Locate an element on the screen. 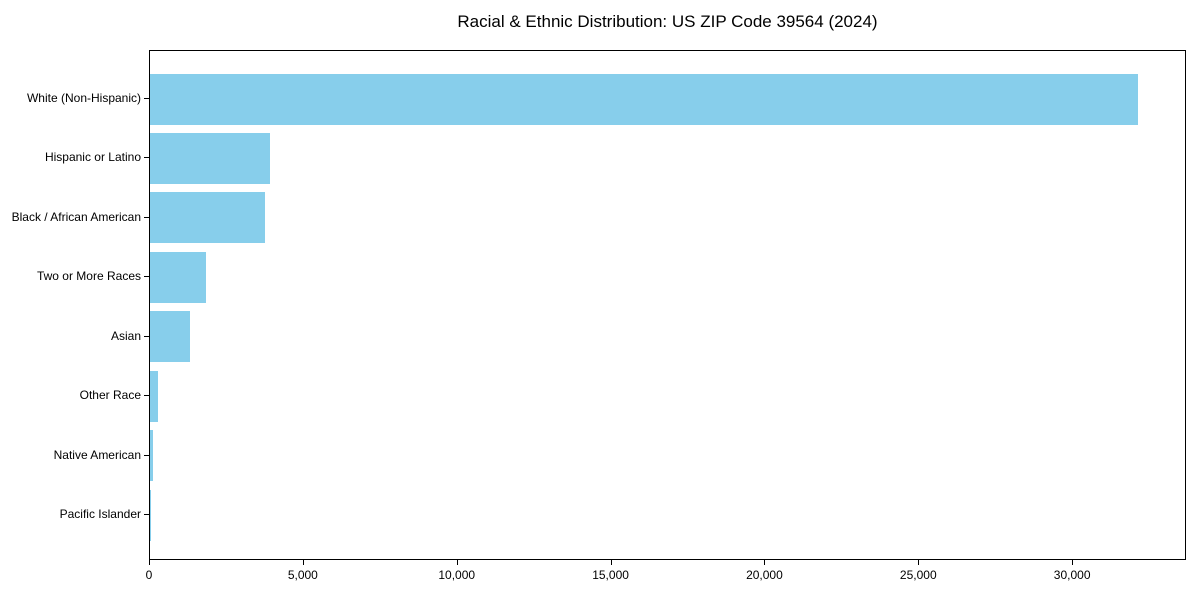 This screenshot has height=600, width=1200. x-tick-label: 30,000 is located at coordinates (1072, 575).